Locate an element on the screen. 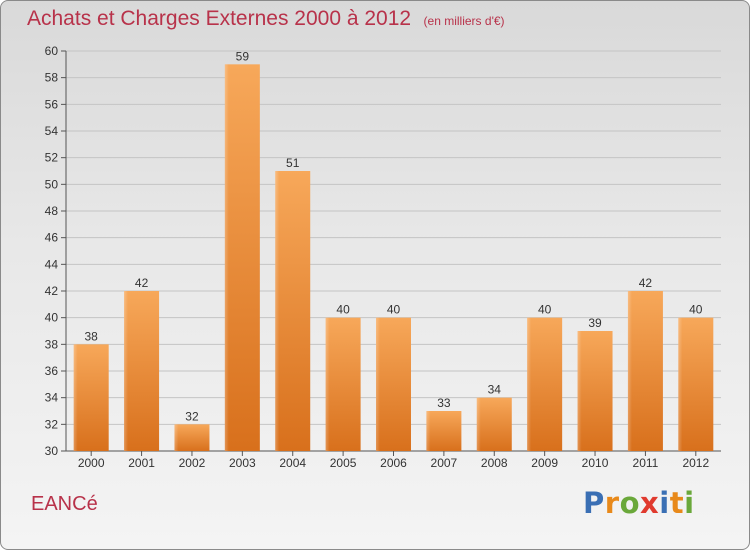 This screenshot has height=550, width=750. chart-title-unit: (en milliers d'€) is located at coordinates (464, 21).